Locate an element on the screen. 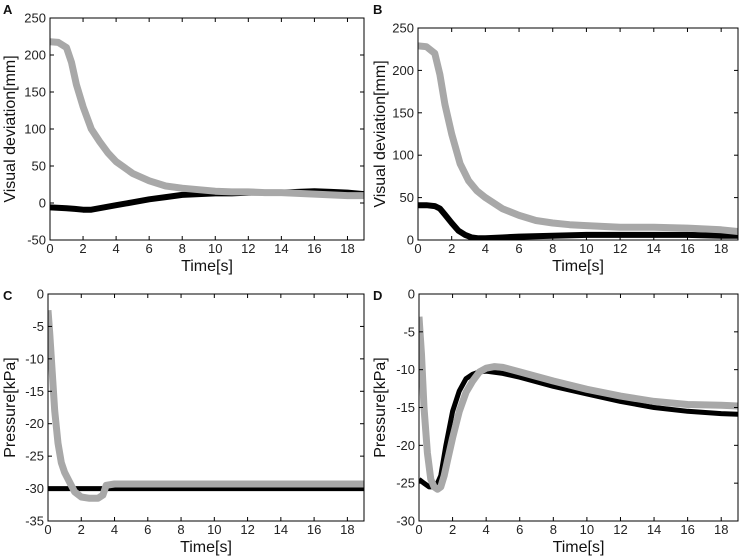 This screenshot has width=743, height=557. y-tick-label: -50 is located at coordinates (36, 240).